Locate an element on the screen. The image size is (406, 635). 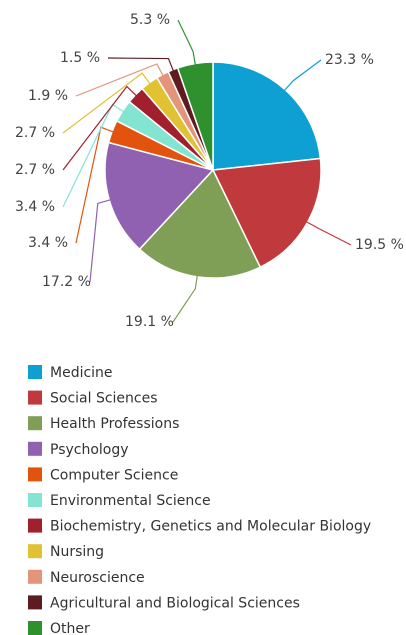
legend-label: Other is located at coordinates (70, 628).